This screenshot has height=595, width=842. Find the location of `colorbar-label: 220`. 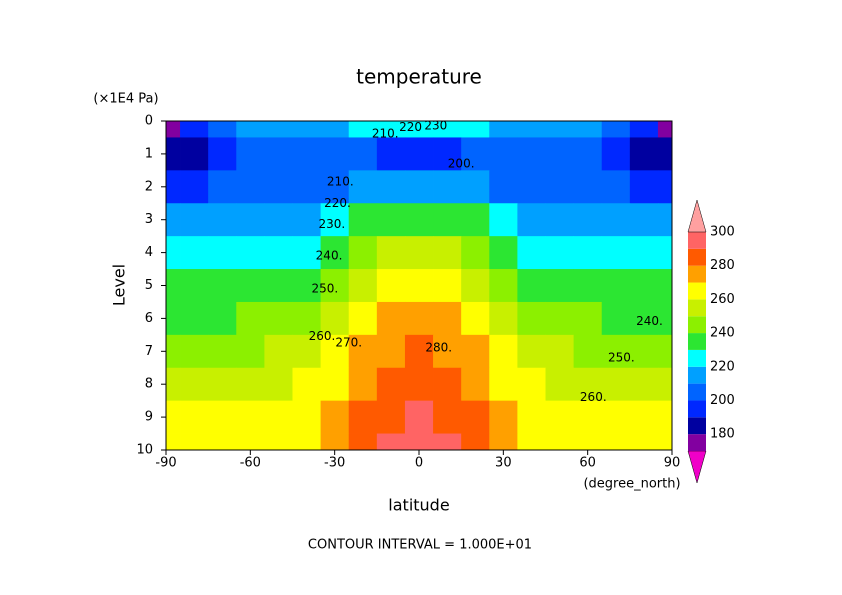

colorbar-label: 220 is located at coordinates (722, 366).